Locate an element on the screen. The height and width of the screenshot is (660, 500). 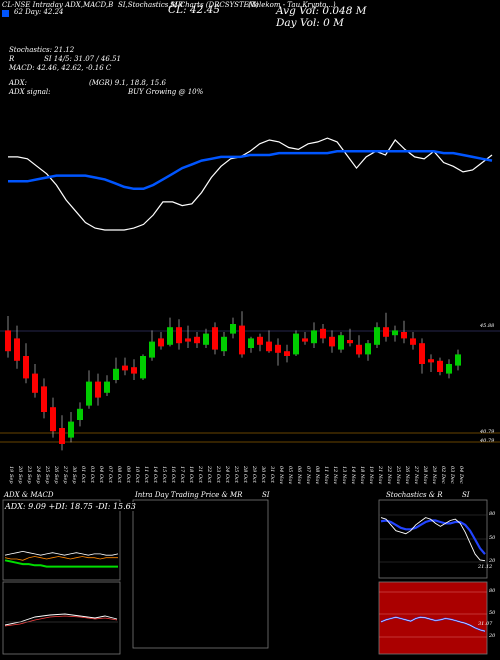
date-tick-label: 29 Oct is located at coordinates (254, 474).